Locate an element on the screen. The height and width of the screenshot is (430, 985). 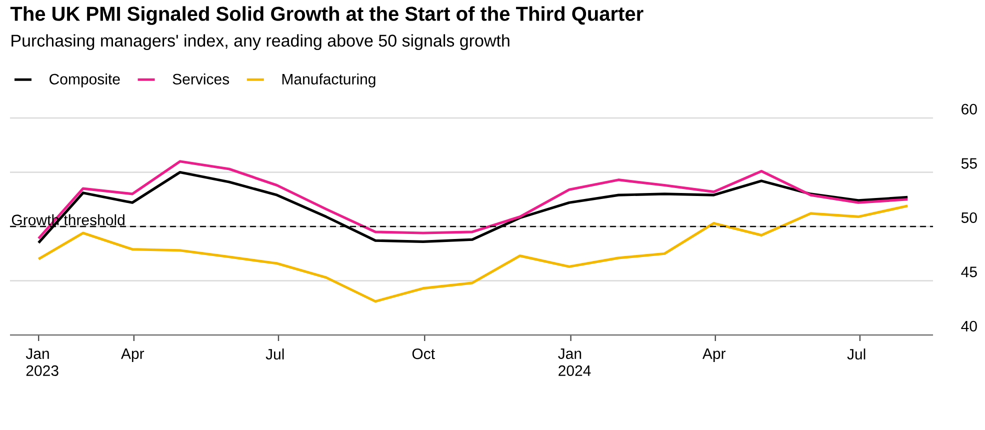
legend-label: Manufacturing is located at coordinates (329, 80).